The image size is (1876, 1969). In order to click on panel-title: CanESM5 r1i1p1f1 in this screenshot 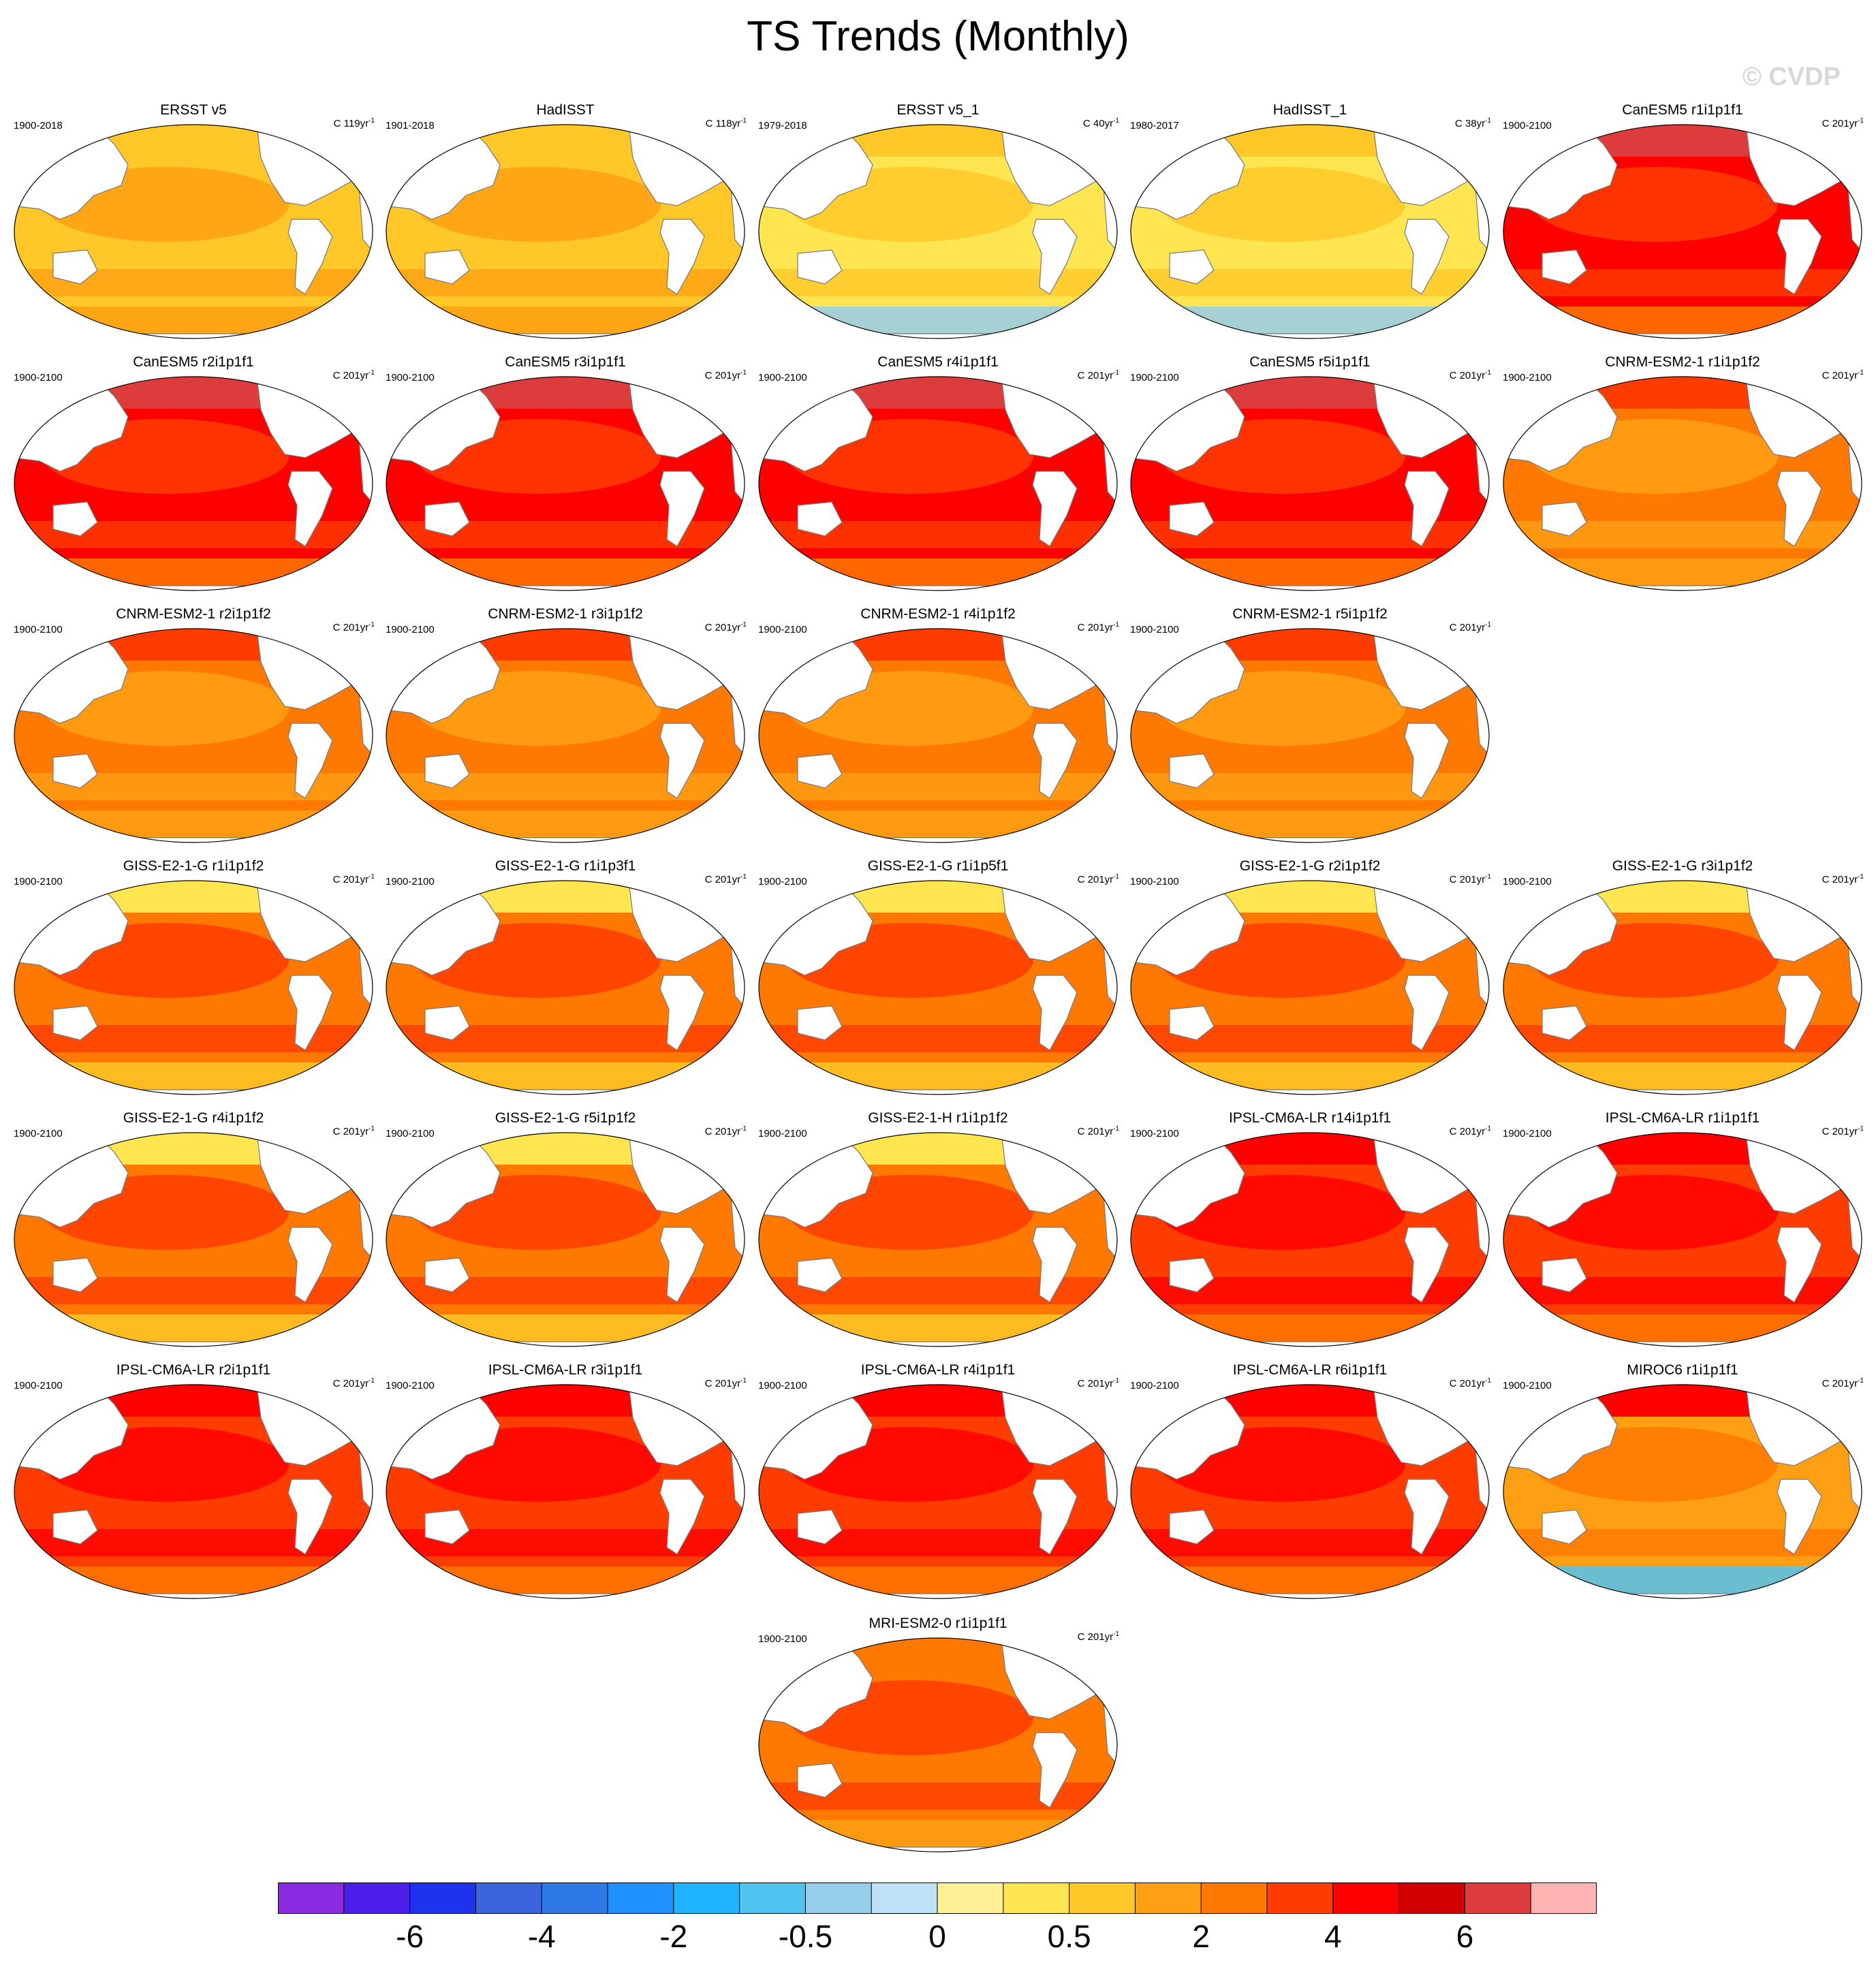, I will do `click(1683, 110)`.